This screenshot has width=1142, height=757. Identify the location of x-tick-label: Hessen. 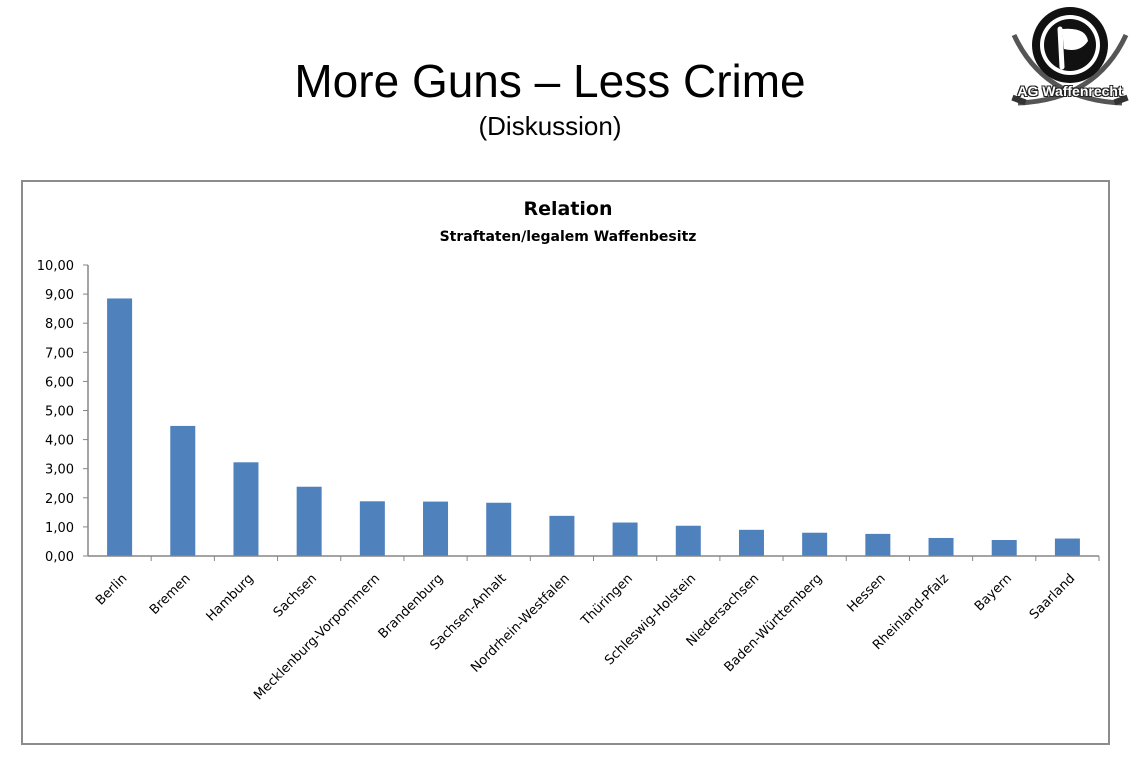
(866, 593).